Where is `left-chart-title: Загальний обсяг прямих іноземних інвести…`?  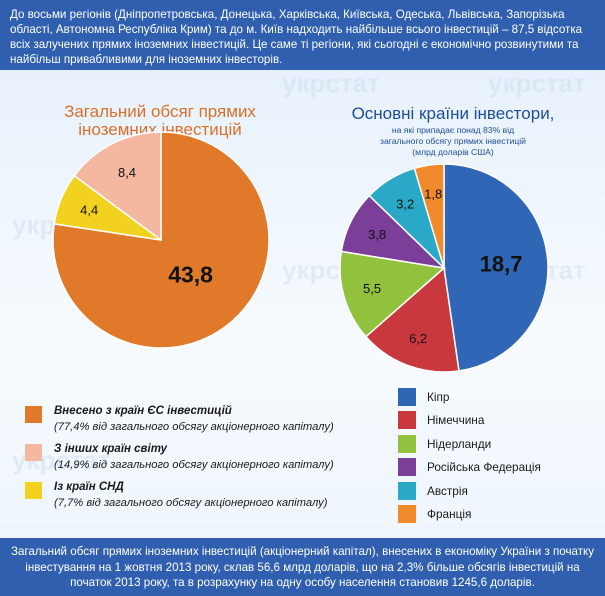
left-chart-title: Загальний обсяг прямих іноземних інвести… is located at coordinates (160, 120).